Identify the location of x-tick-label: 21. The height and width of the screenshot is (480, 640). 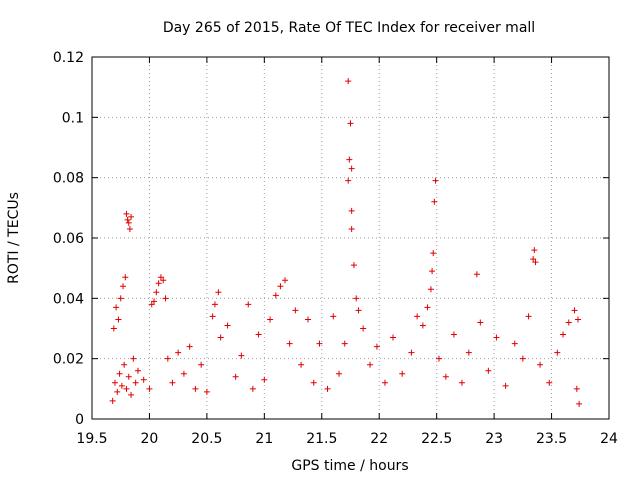
(264, 439).